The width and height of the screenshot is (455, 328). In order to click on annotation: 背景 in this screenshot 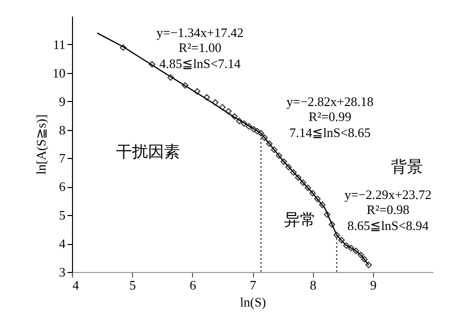, I will do `click(407, 167)`.